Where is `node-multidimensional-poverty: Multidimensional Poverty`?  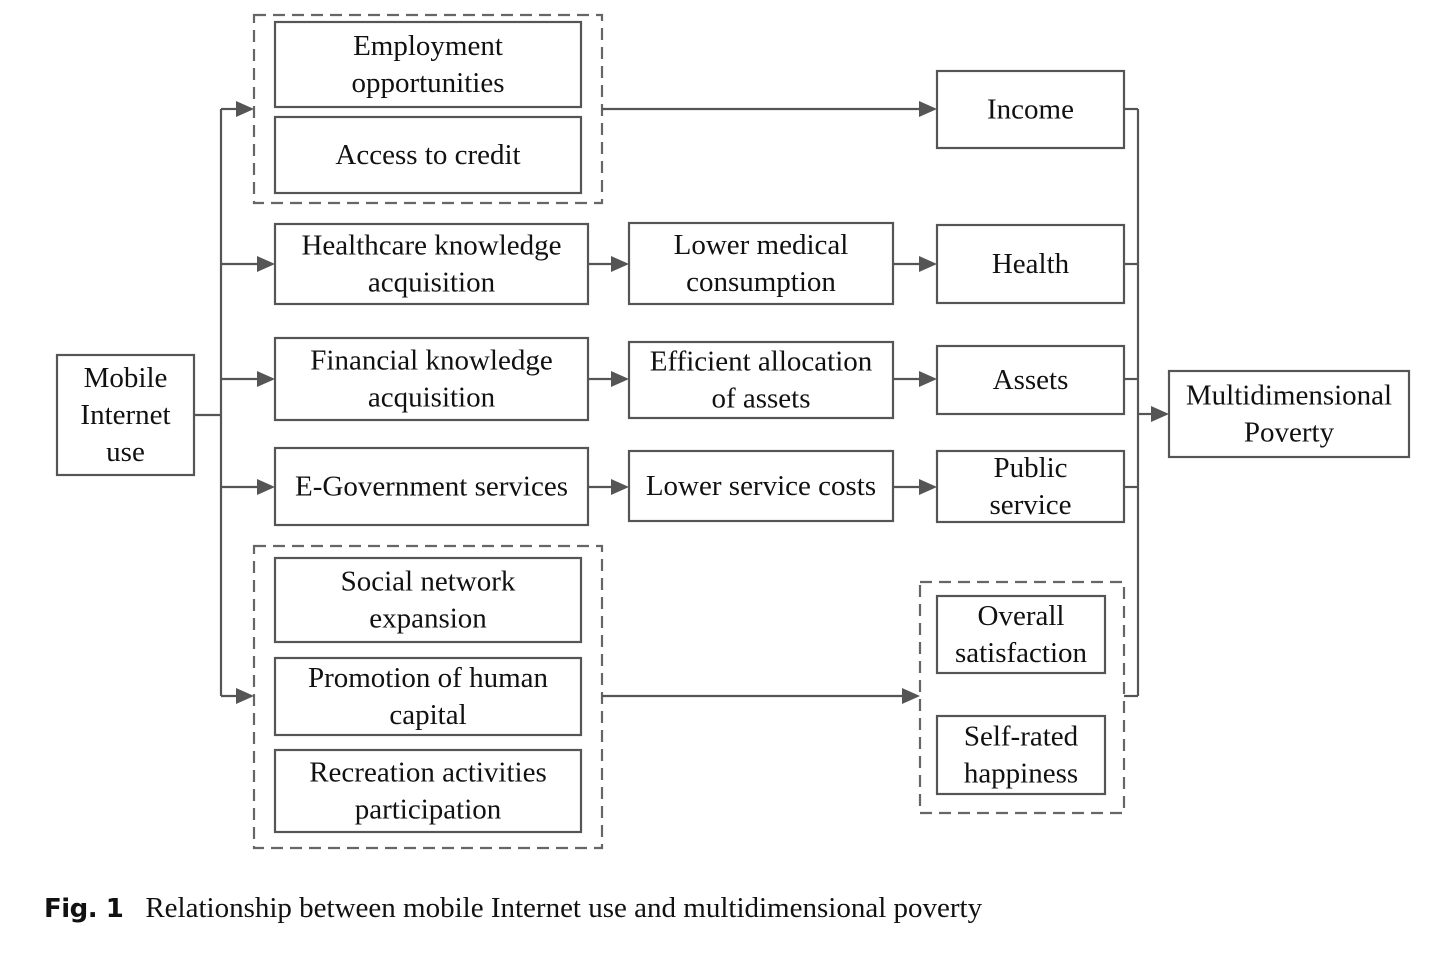
node-multidimensional-poverty: Multidimensional Poverty is located at coordinates (1289, 414).